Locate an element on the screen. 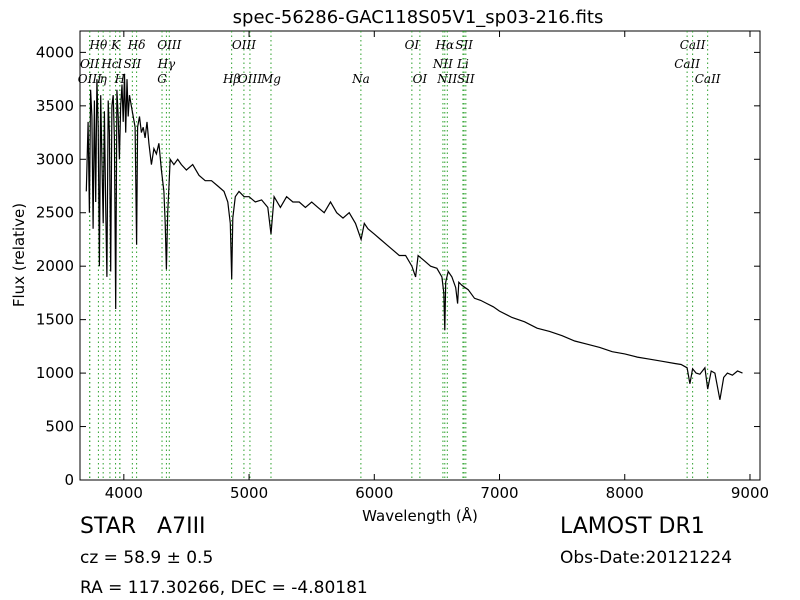 Image resolution: width=800 pixels, height=600 pixels. chart-title: spec-56286-GAC118S05V1_sp03-216.fits is located at coordinates (418, 17).